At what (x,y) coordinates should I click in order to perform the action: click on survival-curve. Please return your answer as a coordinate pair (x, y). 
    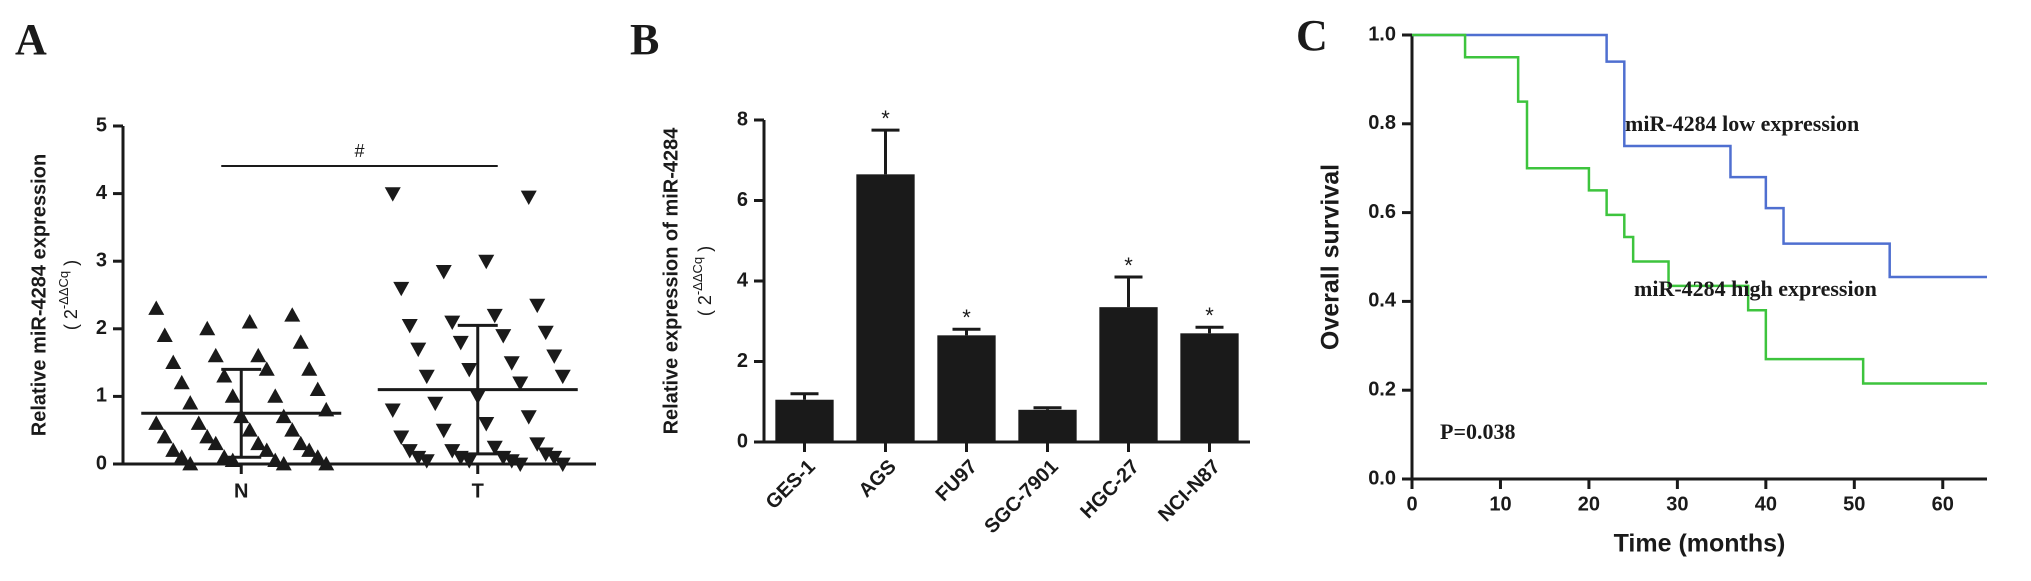
    Looking at the image, I should click on (1699, 156).